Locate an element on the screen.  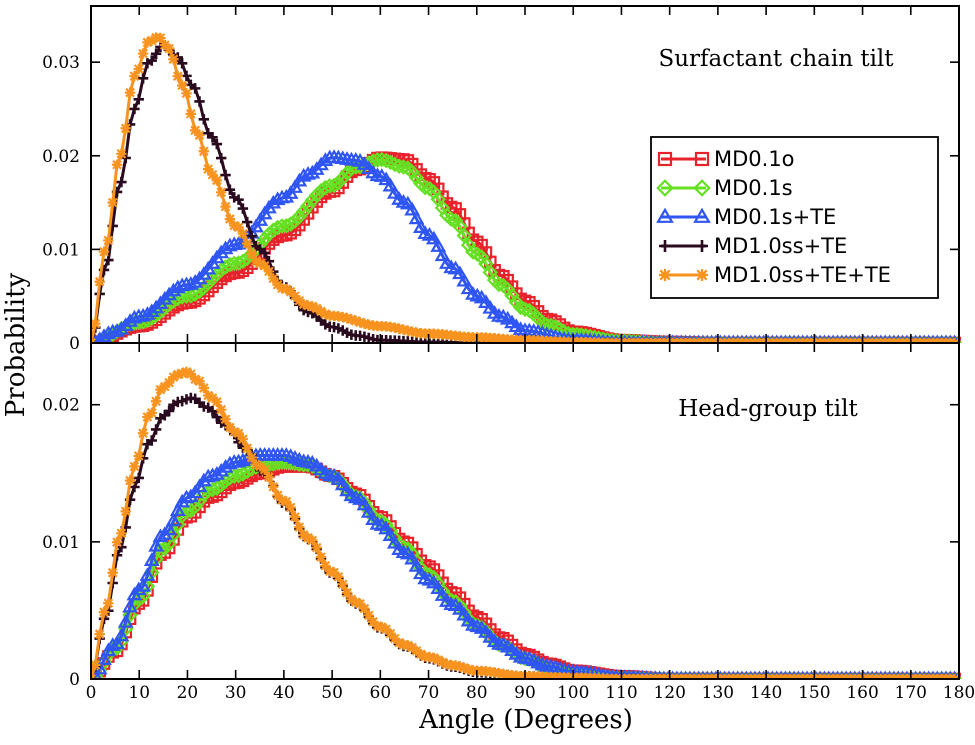
x-tick-label-9: 90 is located at coordinates (525, 693).